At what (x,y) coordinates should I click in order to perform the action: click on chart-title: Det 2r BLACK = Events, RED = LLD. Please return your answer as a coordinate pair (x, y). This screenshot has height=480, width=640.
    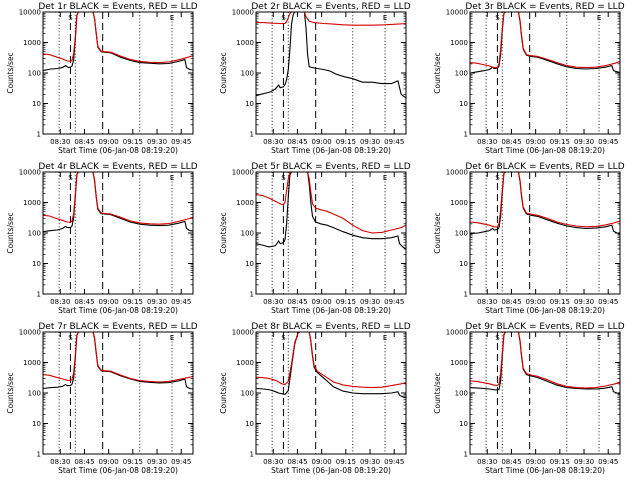
    Looking at the image, I should click on (330, 7).